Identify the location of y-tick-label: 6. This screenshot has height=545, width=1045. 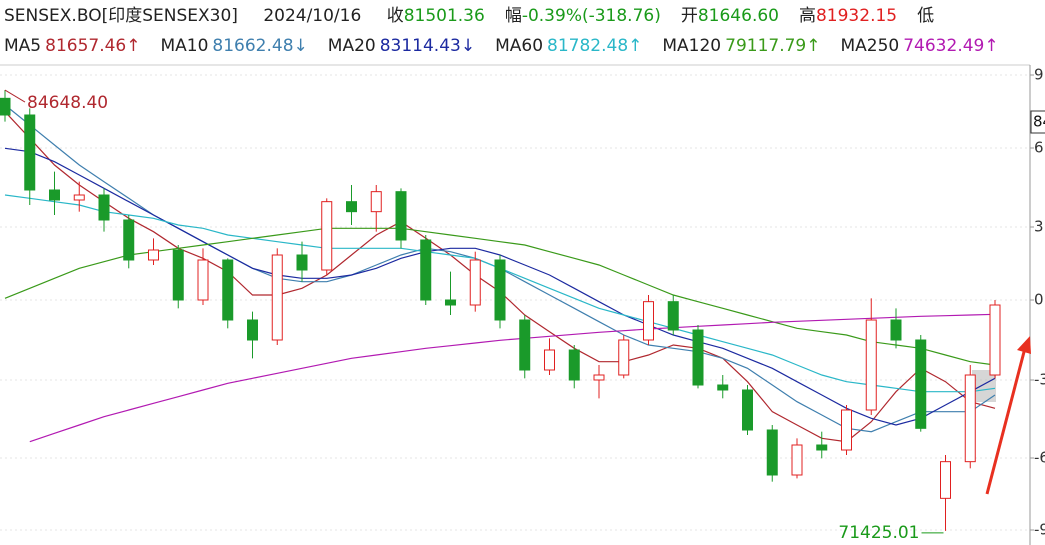
(1039, 148).